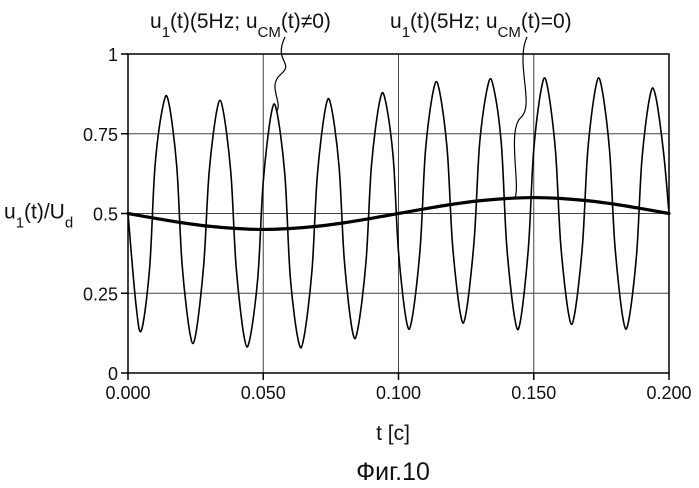  I want to click on x-tick-label: 0.200, so click(668, 393).